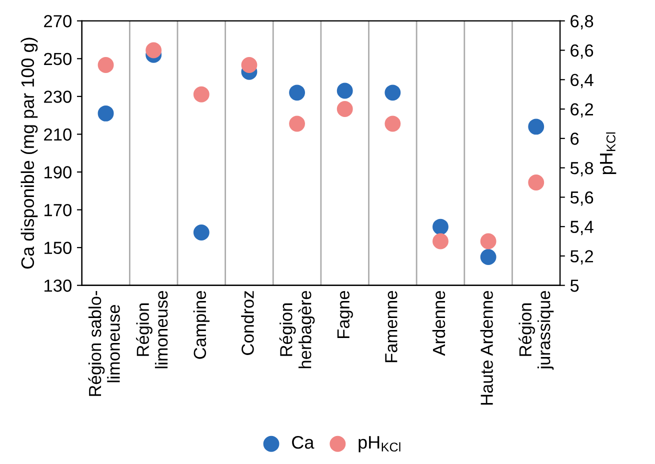 The height and width of the screenshot is (464, 655). Describe the element at coordinates (536, 330) in the screenshot. I see `x-tick-label: Région jurassique` at that location.